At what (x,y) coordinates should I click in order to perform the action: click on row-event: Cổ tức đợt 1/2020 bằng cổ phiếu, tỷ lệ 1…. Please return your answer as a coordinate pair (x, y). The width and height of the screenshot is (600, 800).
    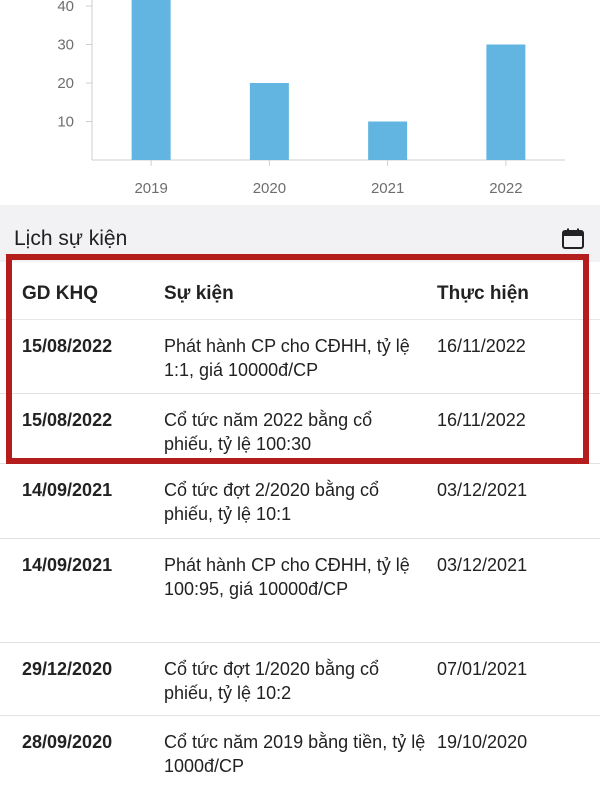
    Looking at the image, I should click on (271, 681).